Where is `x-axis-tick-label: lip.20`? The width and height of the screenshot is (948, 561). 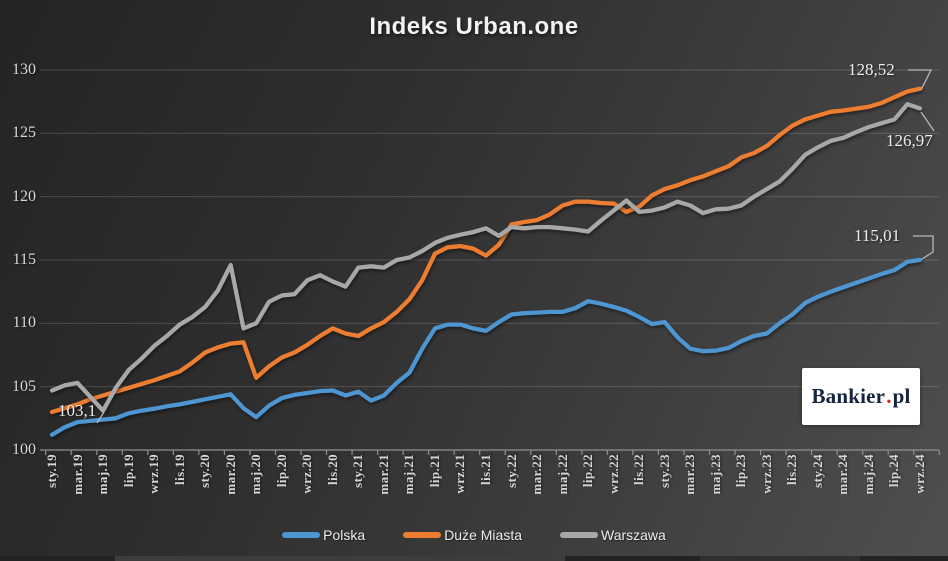
x-axis-tick-label: lip.20 is located at coordinates (281, 471).